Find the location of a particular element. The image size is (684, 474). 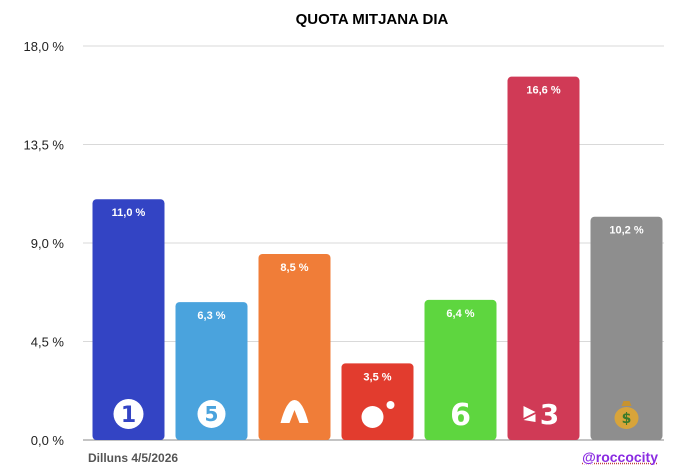

tv3-logo-icon: 3 is located at coordinates (541, 414).